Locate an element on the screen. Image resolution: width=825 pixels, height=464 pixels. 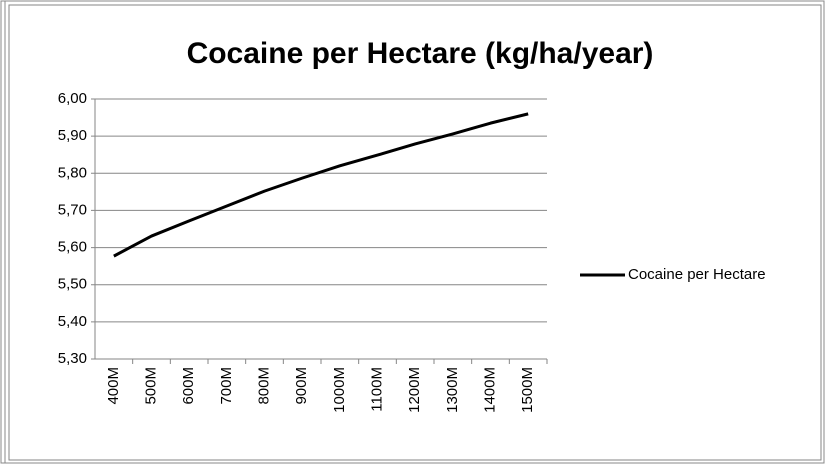
x-tick-label: 800M is located at coordinates (263, 386).